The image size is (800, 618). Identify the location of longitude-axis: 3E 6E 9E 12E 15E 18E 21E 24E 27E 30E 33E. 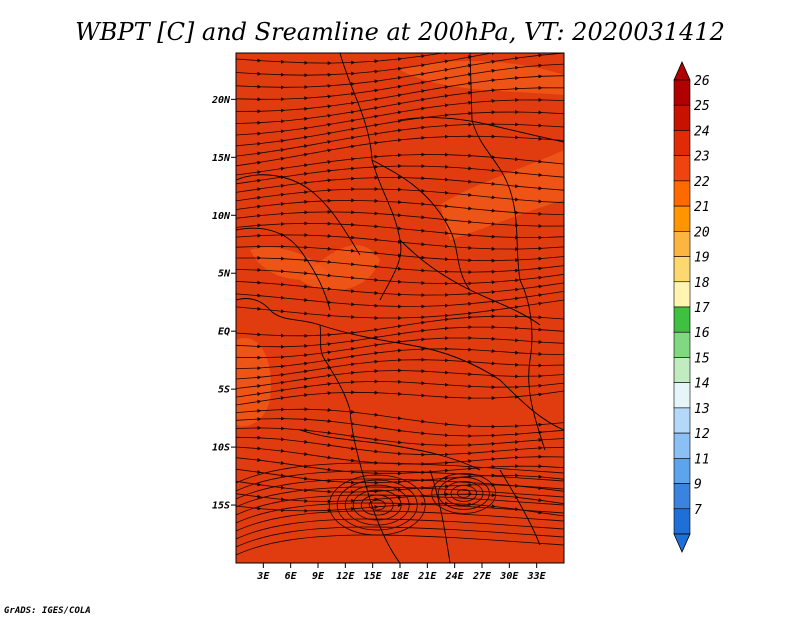
(401, 572).